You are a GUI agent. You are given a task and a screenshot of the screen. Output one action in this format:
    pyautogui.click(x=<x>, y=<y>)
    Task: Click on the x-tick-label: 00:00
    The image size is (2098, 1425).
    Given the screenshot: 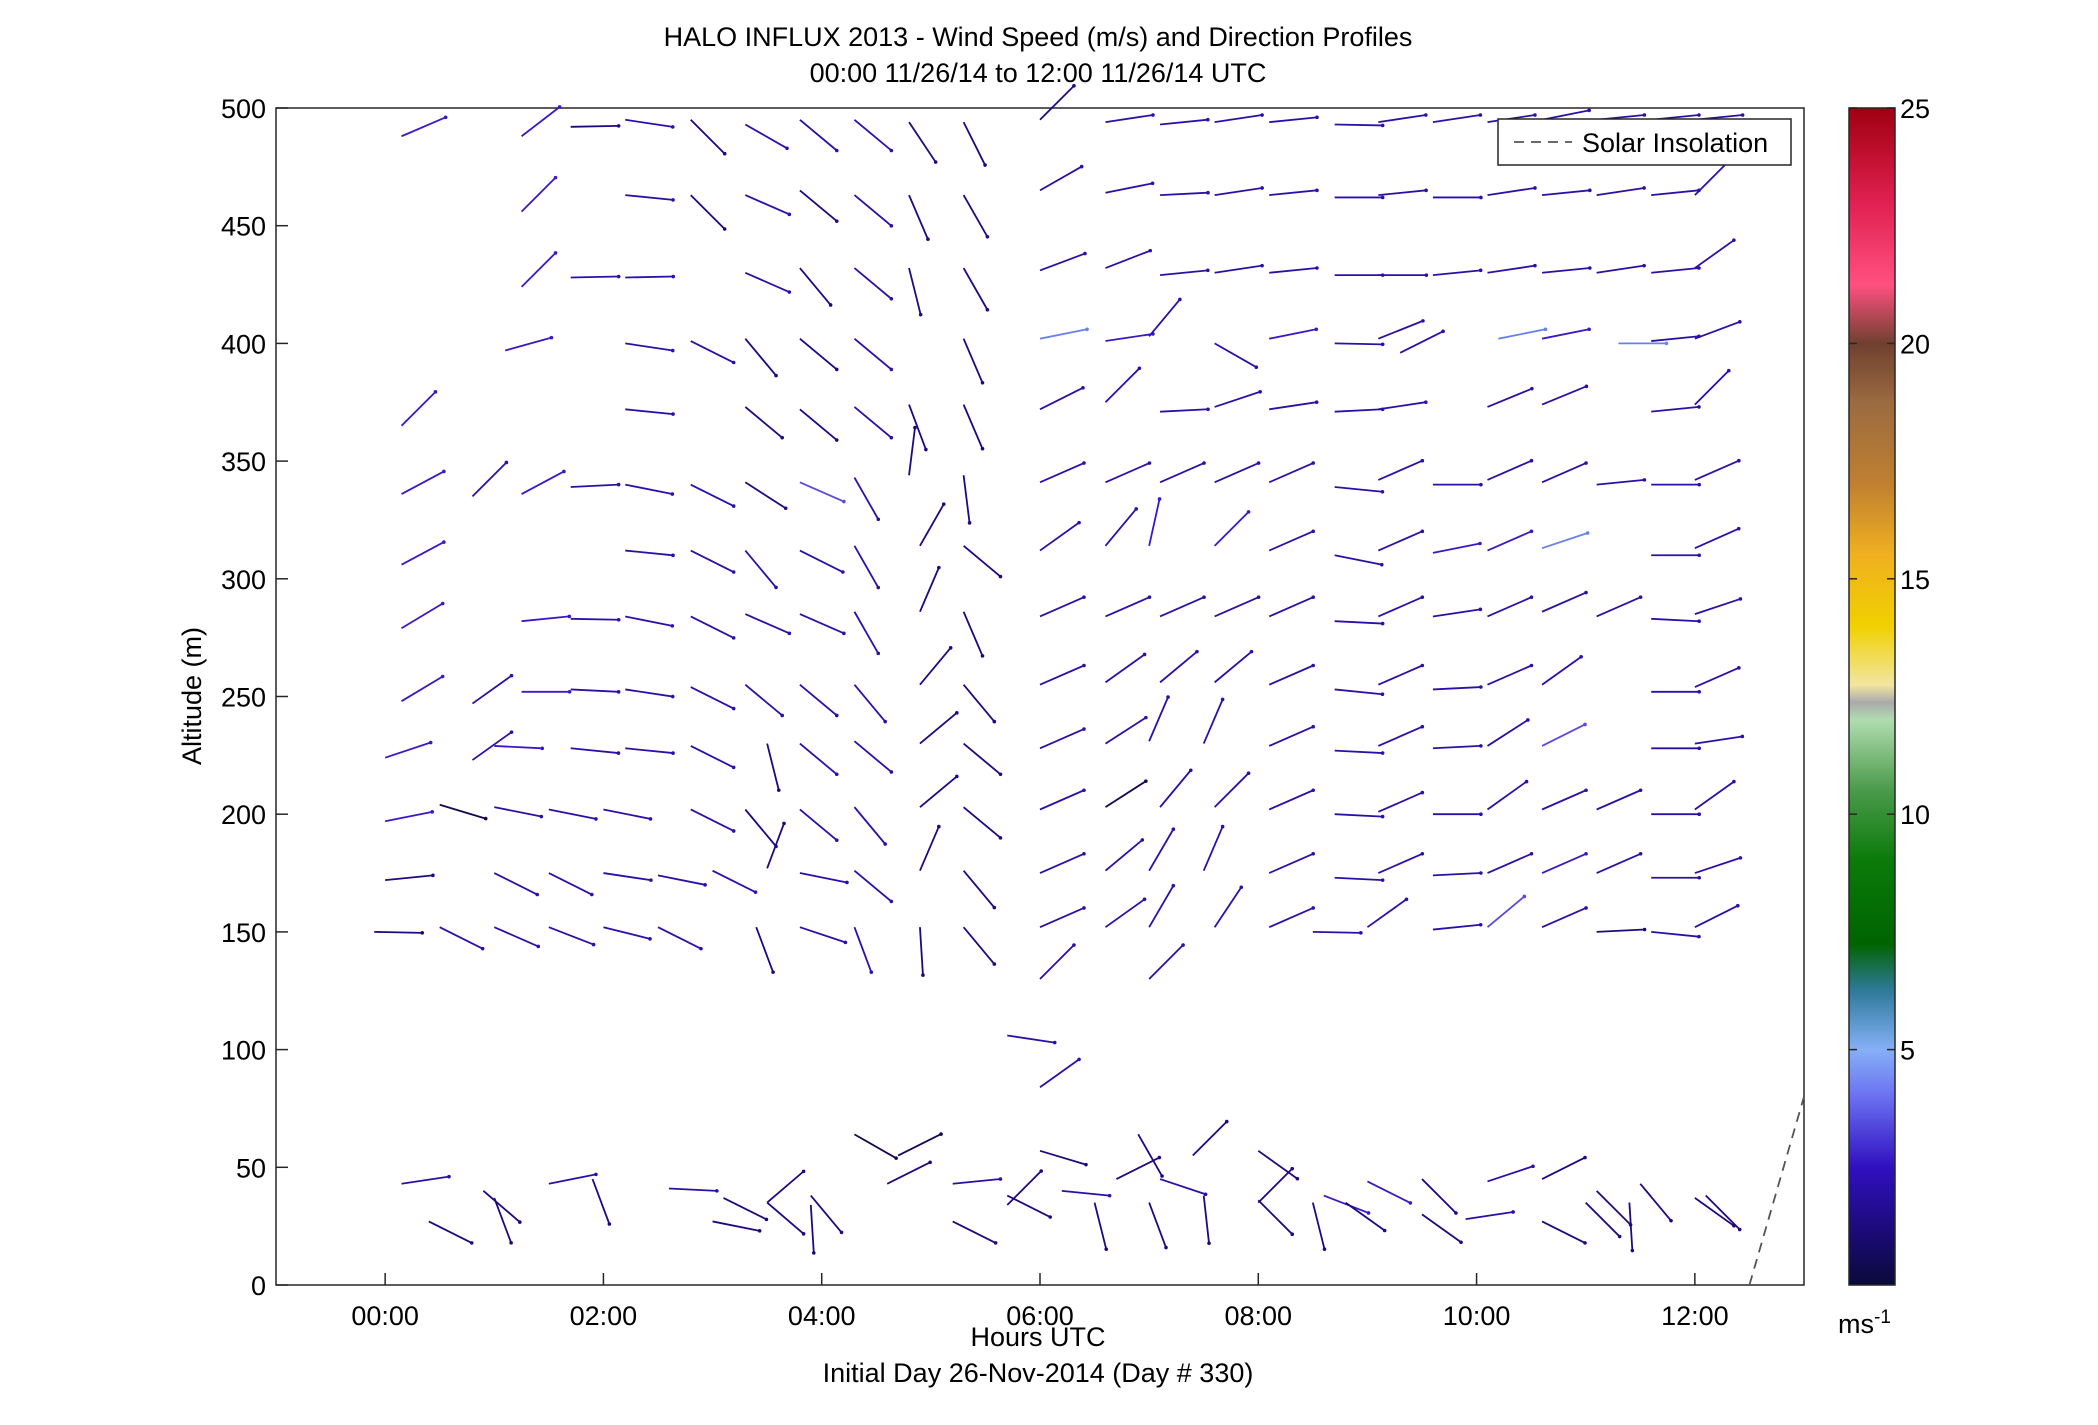 What is the action you would take?
    pyautogui.click(x=385, y=1316)
    